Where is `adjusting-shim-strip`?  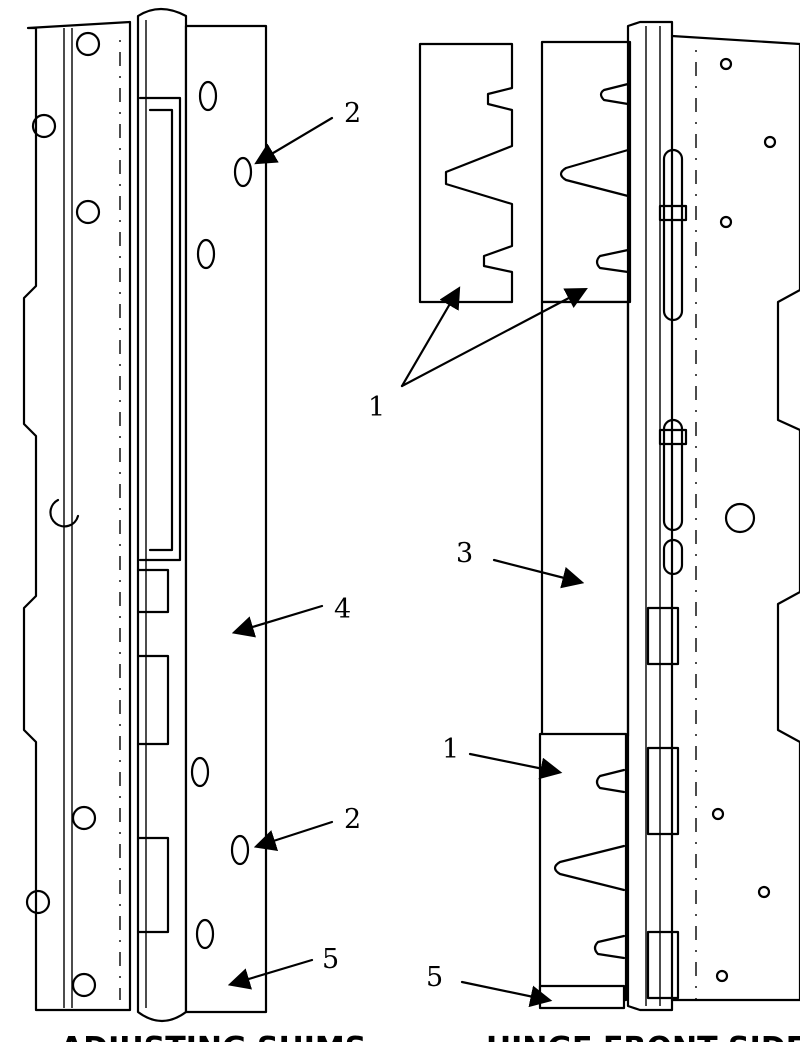
adjusting-shim-strip is located at coordinates (226, 519).